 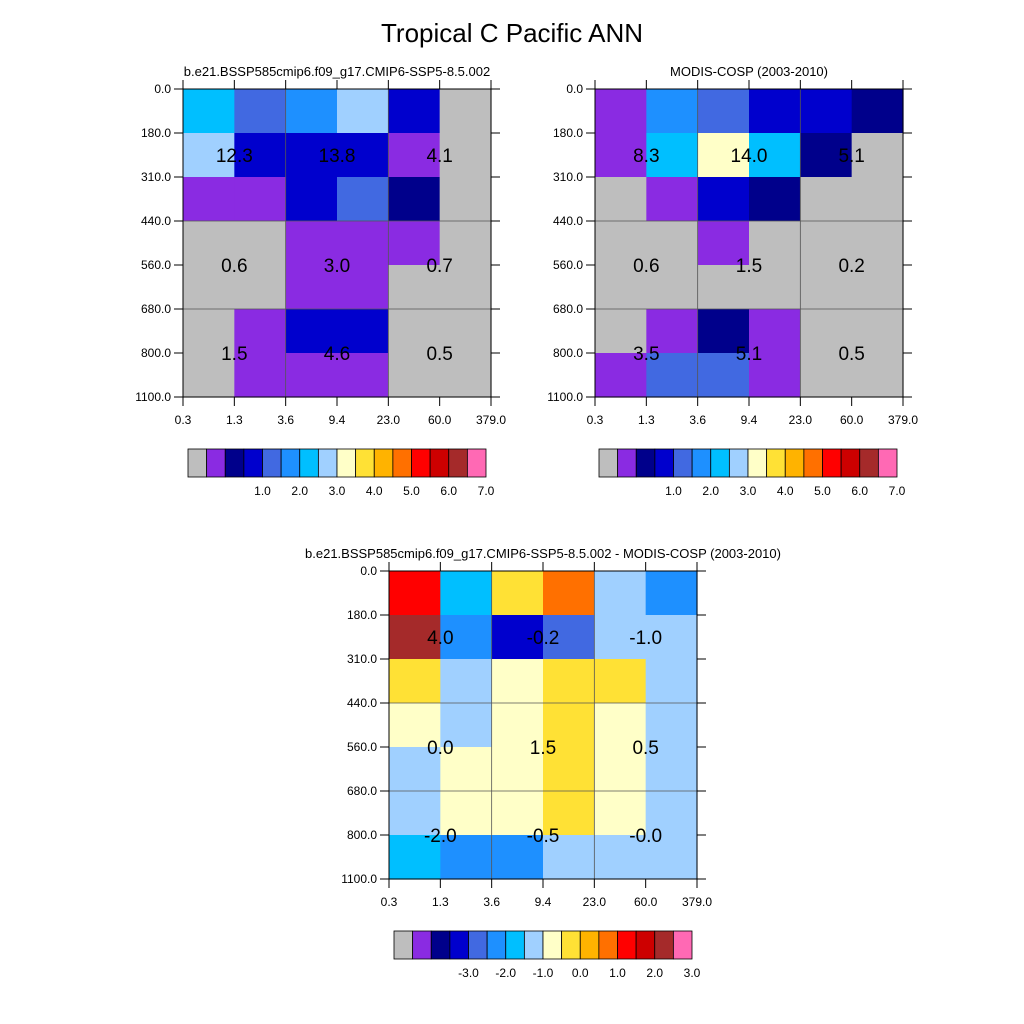 I want to click on colorbar-label: 1.0, so click(x=262, y=491).